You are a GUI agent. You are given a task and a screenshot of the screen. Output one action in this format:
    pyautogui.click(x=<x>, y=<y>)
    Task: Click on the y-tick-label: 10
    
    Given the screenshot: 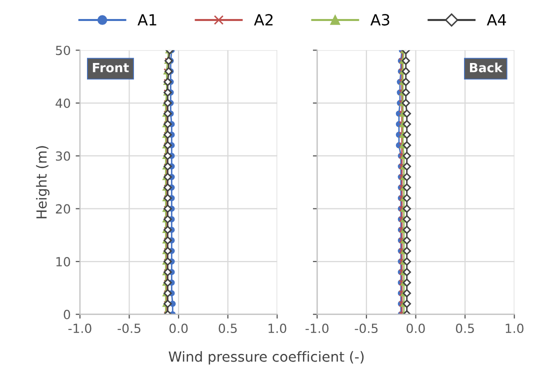 What is the action you would take?
    pyautogui.click(x=63, y=261)
    